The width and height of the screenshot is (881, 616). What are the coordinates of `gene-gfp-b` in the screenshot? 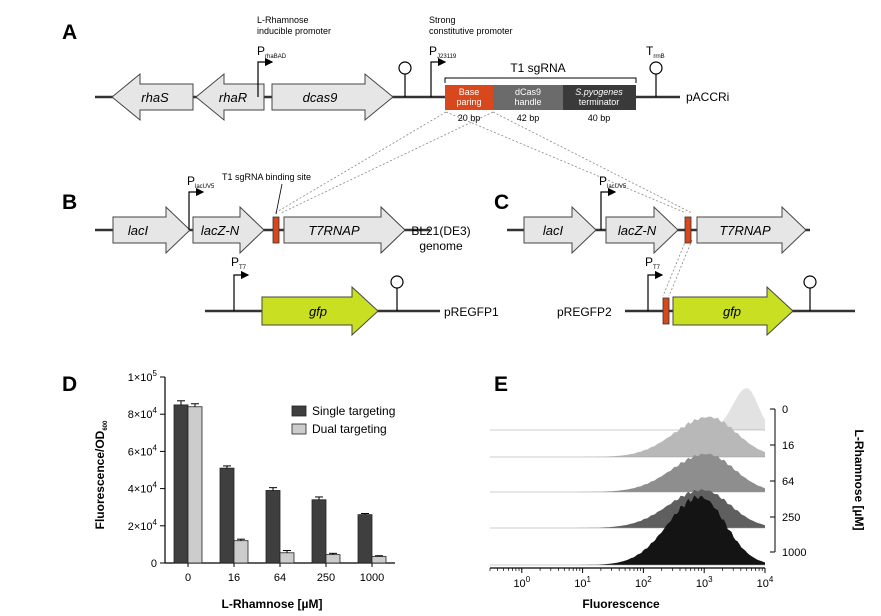 It's located at (320, 311).